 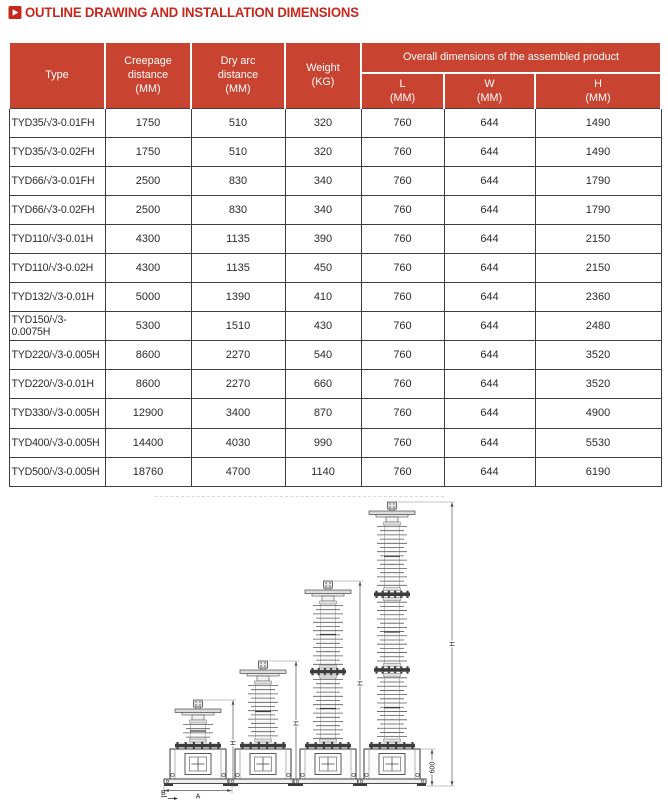 What do you see at coordinates (329, 683) in the screenshot?
I see `transformer-figure: H` at bounding box center [329, 683].